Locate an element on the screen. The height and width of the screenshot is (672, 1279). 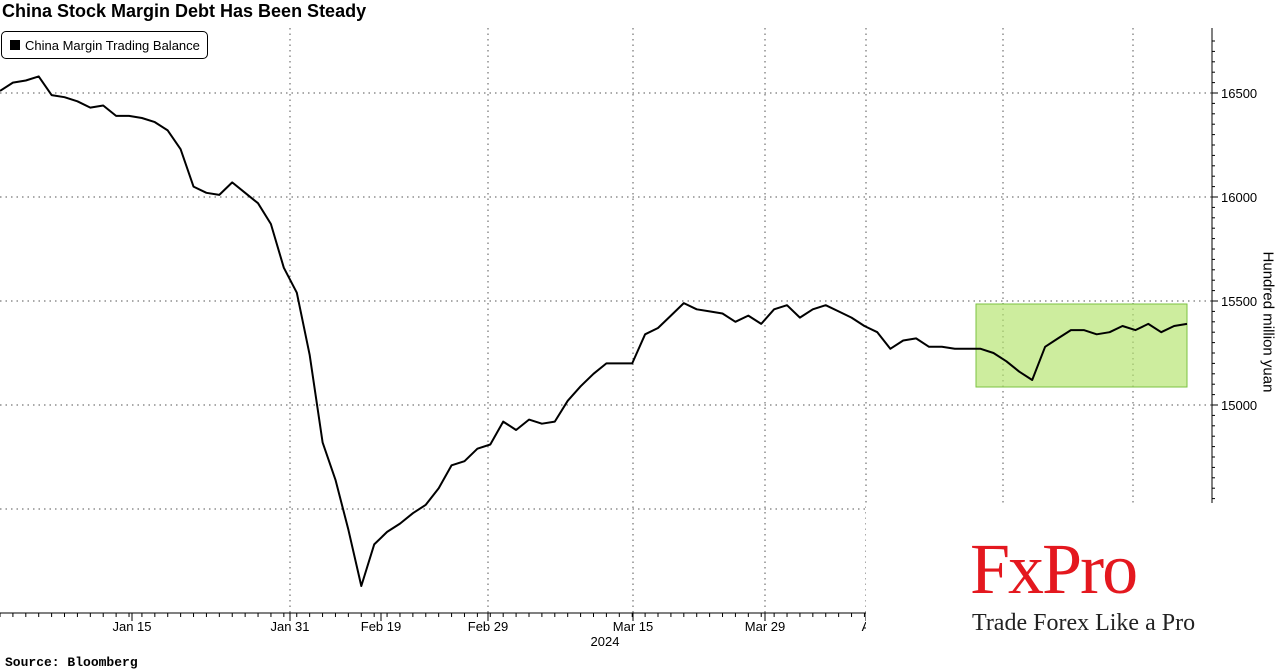
fxpro-tagline: Trade Forex Like a Pro is located at coordinates (1084, 623).